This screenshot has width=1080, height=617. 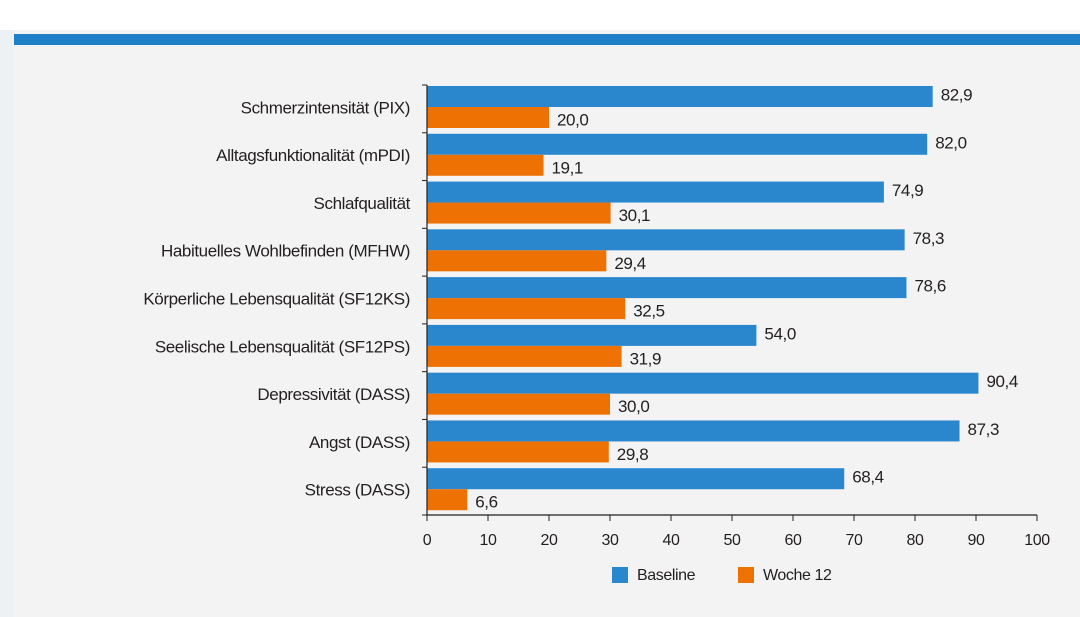 I want to click on value-label: 90,4, so click(x=1002, y=381).